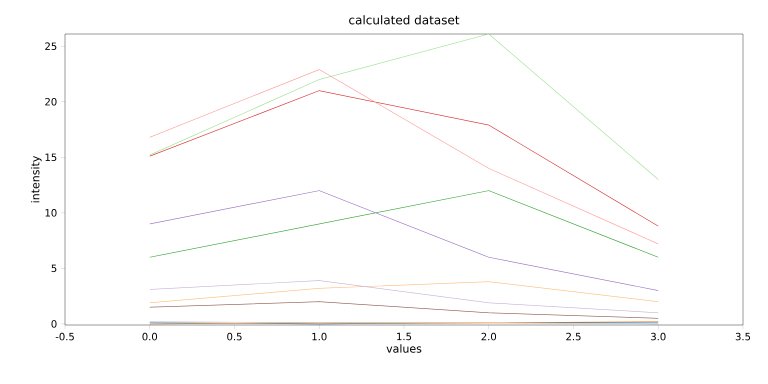 The image size is (768, 384). I want to click on x-tick-label: 3.0, so click(658, 336).